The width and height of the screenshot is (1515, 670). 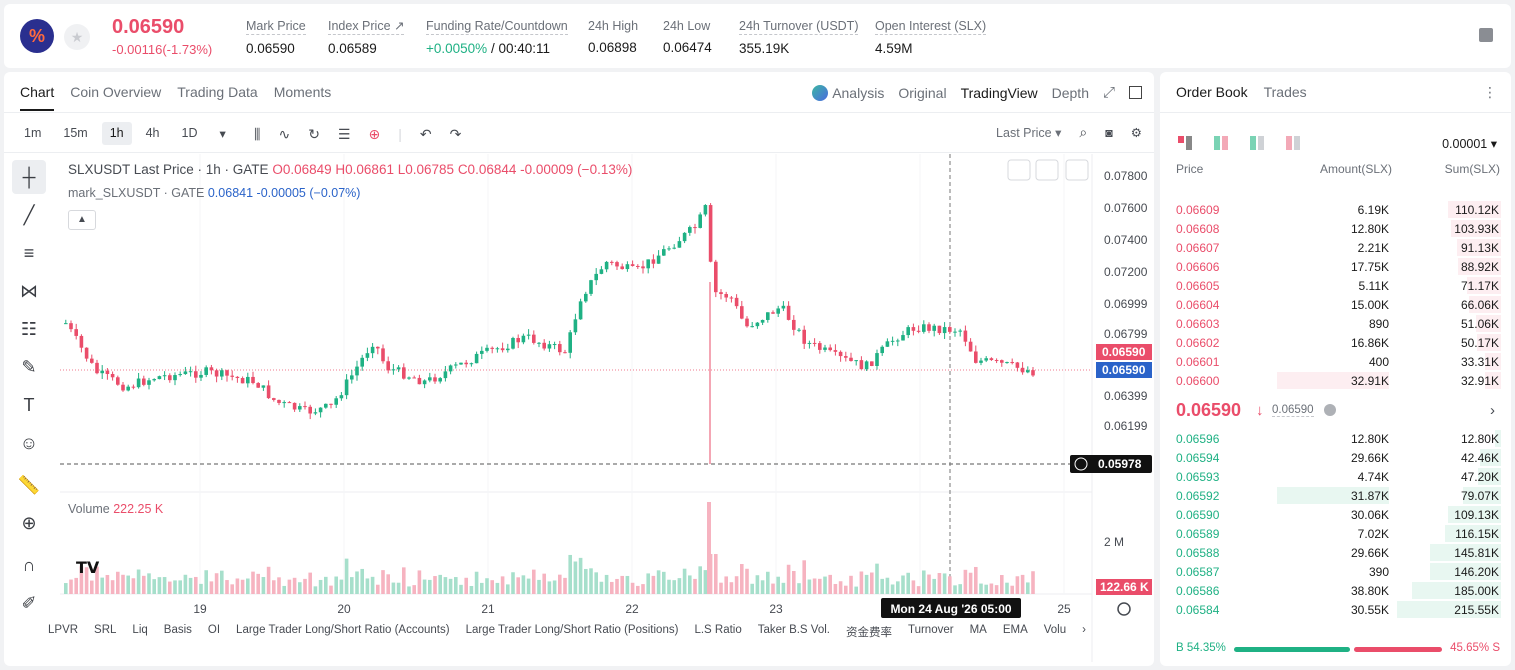 I want to click on pattern-icon: ⋈, so click(x=29, y=290).